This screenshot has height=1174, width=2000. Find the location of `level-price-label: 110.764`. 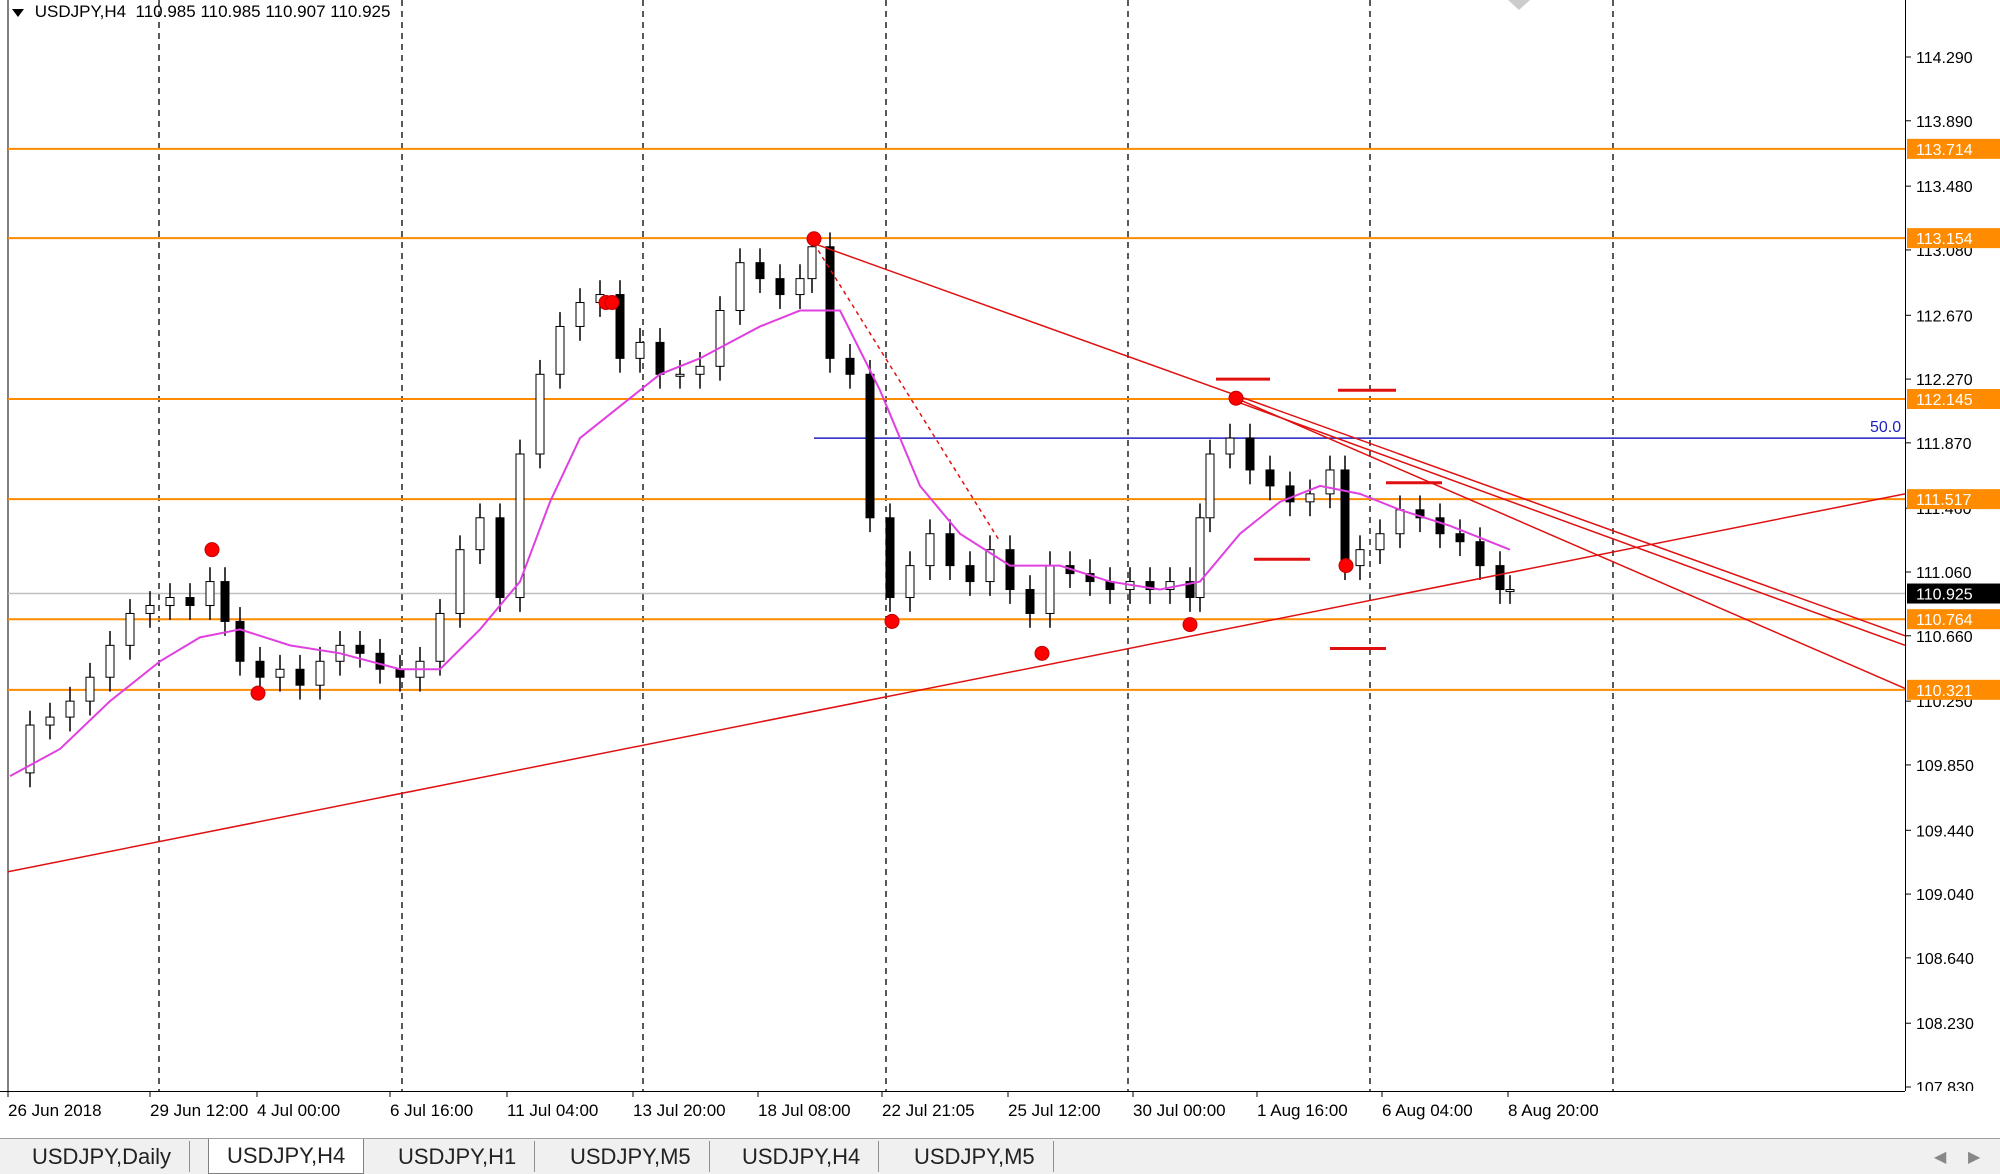

level-price-label: 110.764 is located at coordinates (1944, 620).